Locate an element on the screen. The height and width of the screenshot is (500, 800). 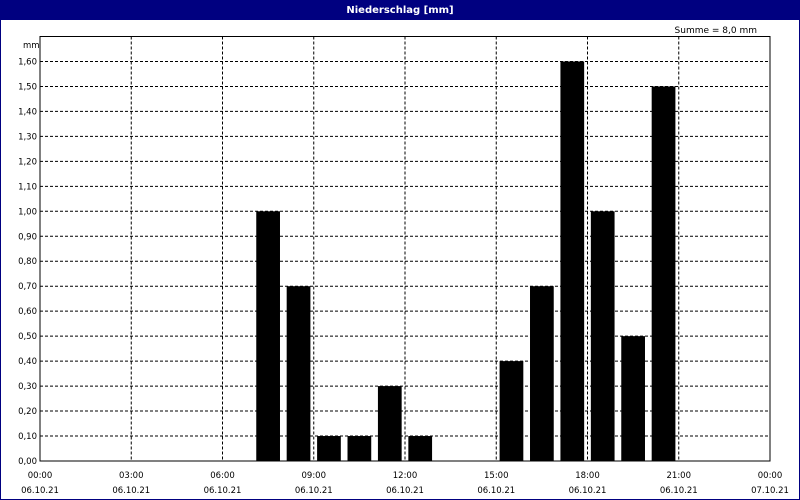
y-tick-label: 0,50 is located at coordinates (27, 337).